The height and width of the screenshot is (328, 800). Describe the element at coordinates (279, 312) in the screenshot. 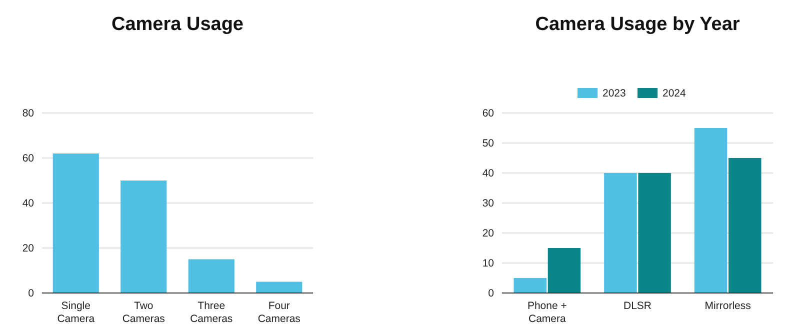

I see `x-tick-label: Four Cameras` at that location.